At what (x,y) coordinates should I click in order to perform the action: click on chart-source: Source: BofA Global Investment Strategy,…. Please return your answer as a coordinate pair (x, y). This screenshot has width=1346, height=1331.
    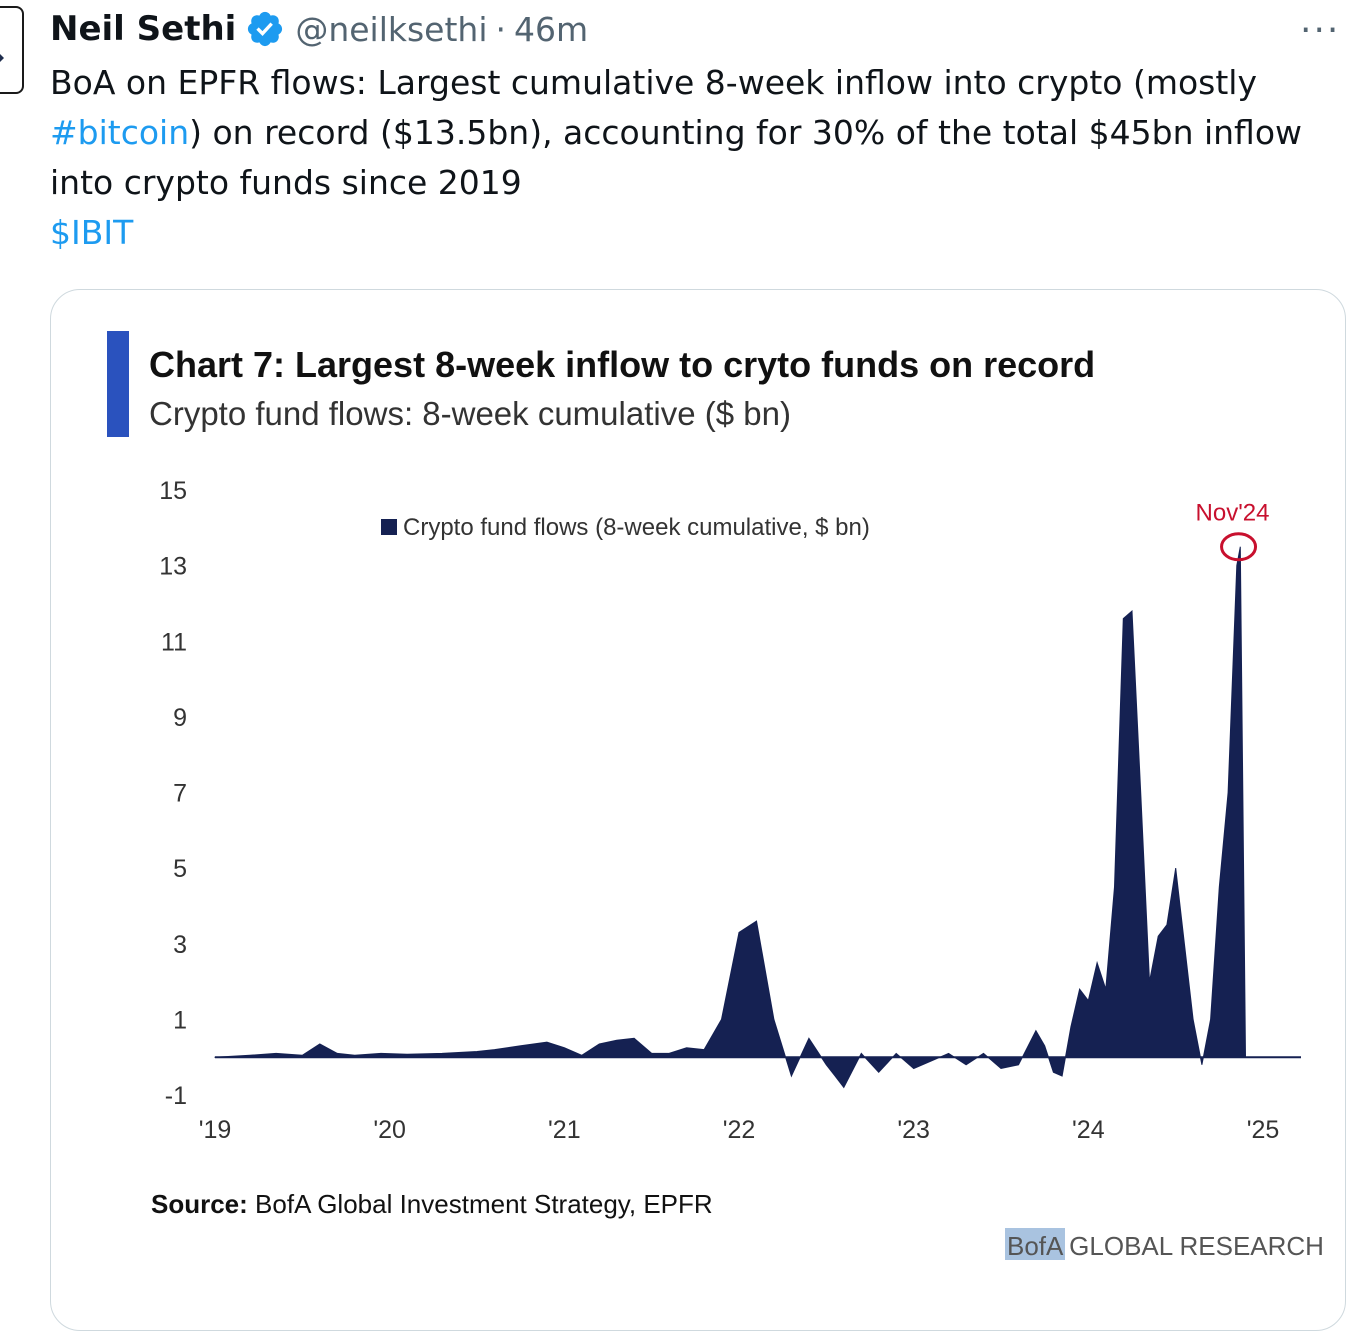
    Looking at the image, I should click on (432, 1204).